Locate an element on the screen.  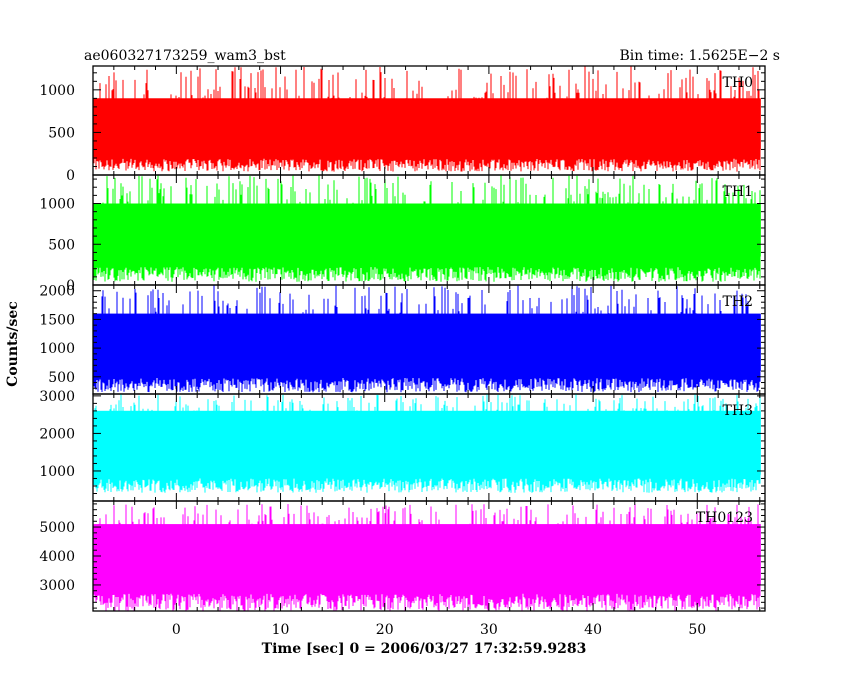
x-tick-label: 50 is located at coordinates (697, 630).